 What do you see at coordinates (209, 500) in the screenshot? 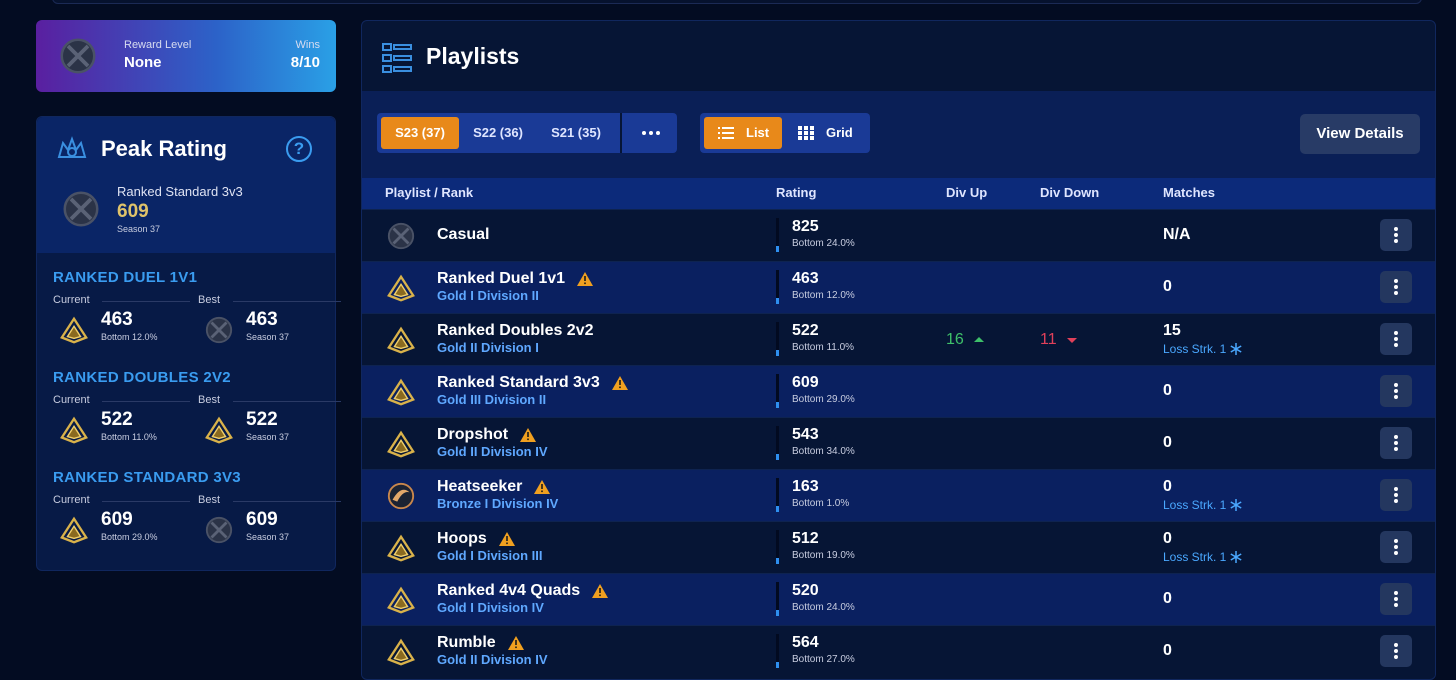
I see `section-label: Best` at bounding box center [209, 500].